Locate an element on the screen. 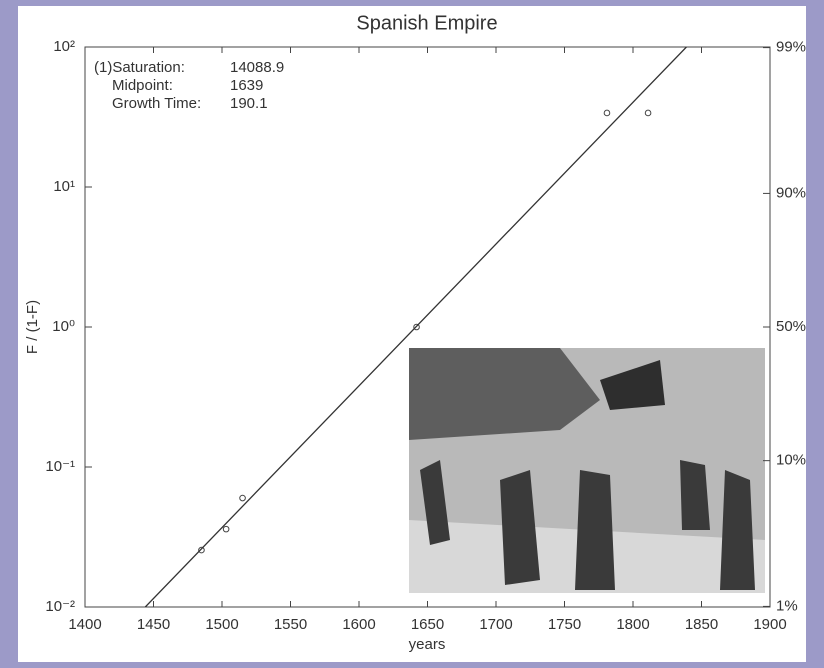  x-tick-label: 1850 is located at coordinates (701, 624).